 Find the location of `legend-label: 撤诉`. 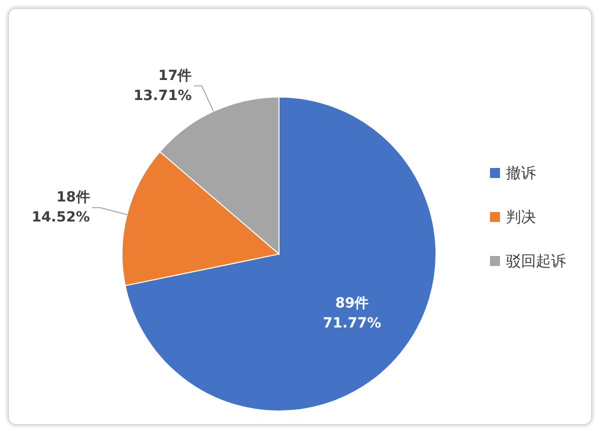

legend-label: 撤诉 is located at coordinates (521, 173).